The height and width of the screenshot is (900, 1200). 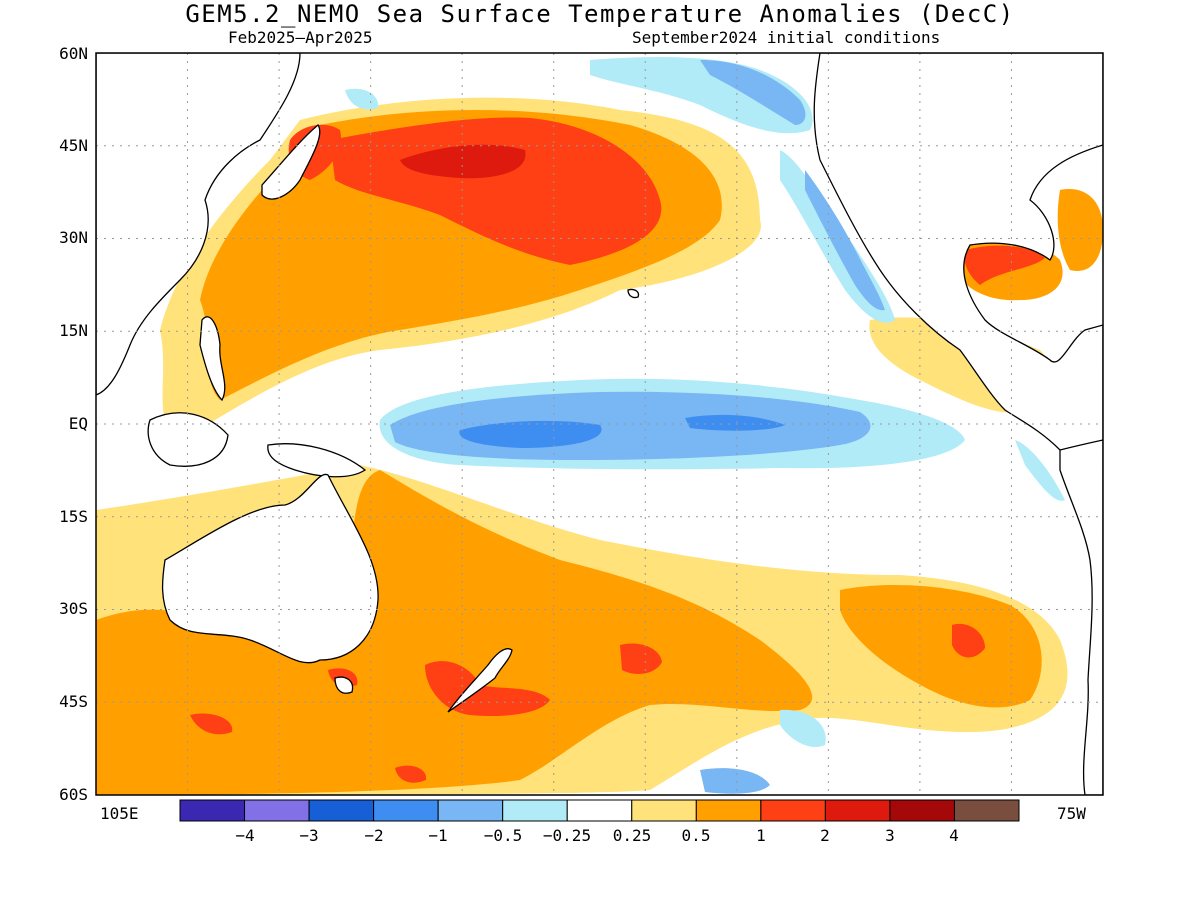 I want to click on colorbar-tick: −3, so click(x=309, y=835).